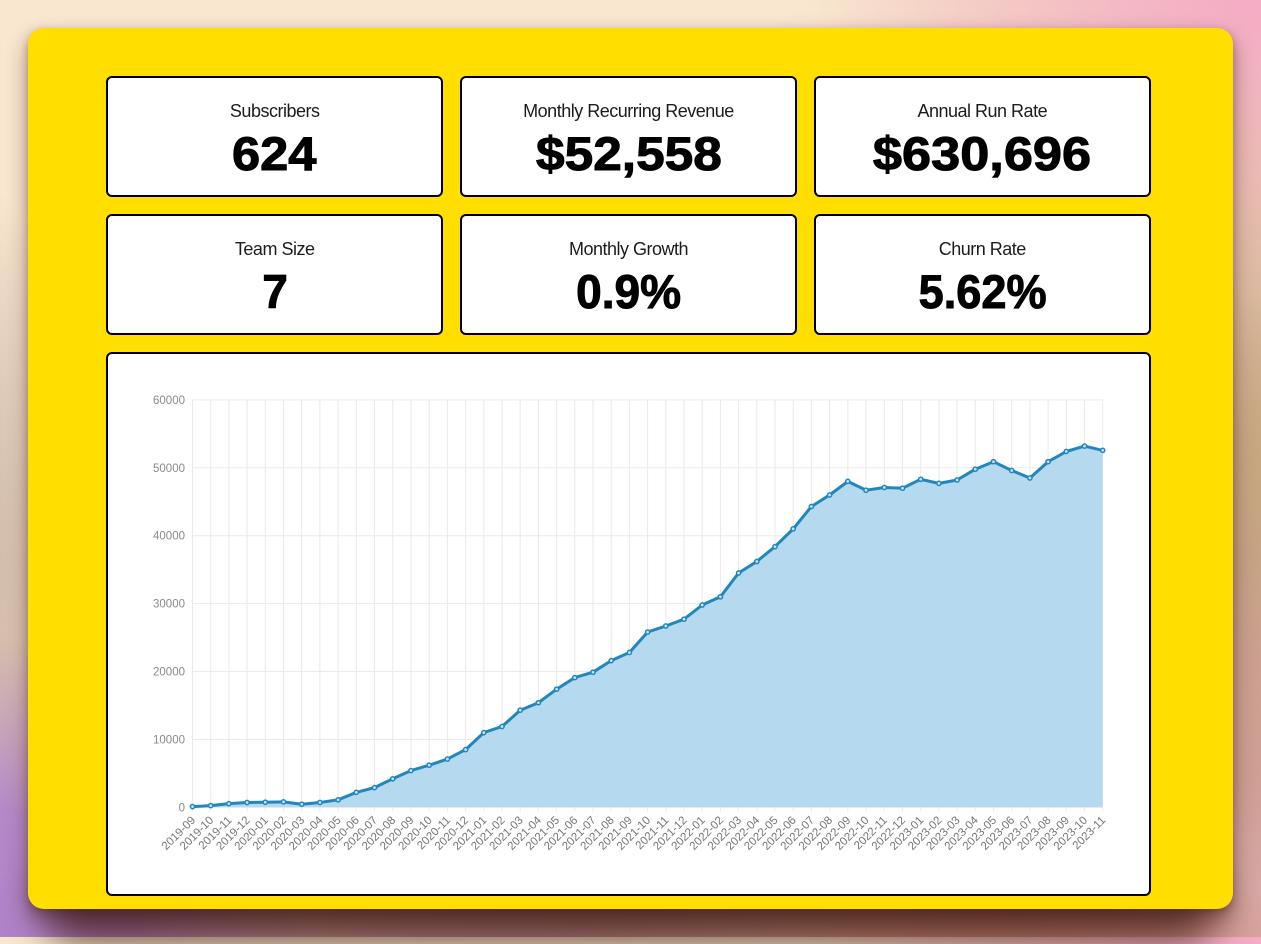 The width and height of the screenshot is (1261, 944). I want to click on svg-text: 20000, so click(169, 673).